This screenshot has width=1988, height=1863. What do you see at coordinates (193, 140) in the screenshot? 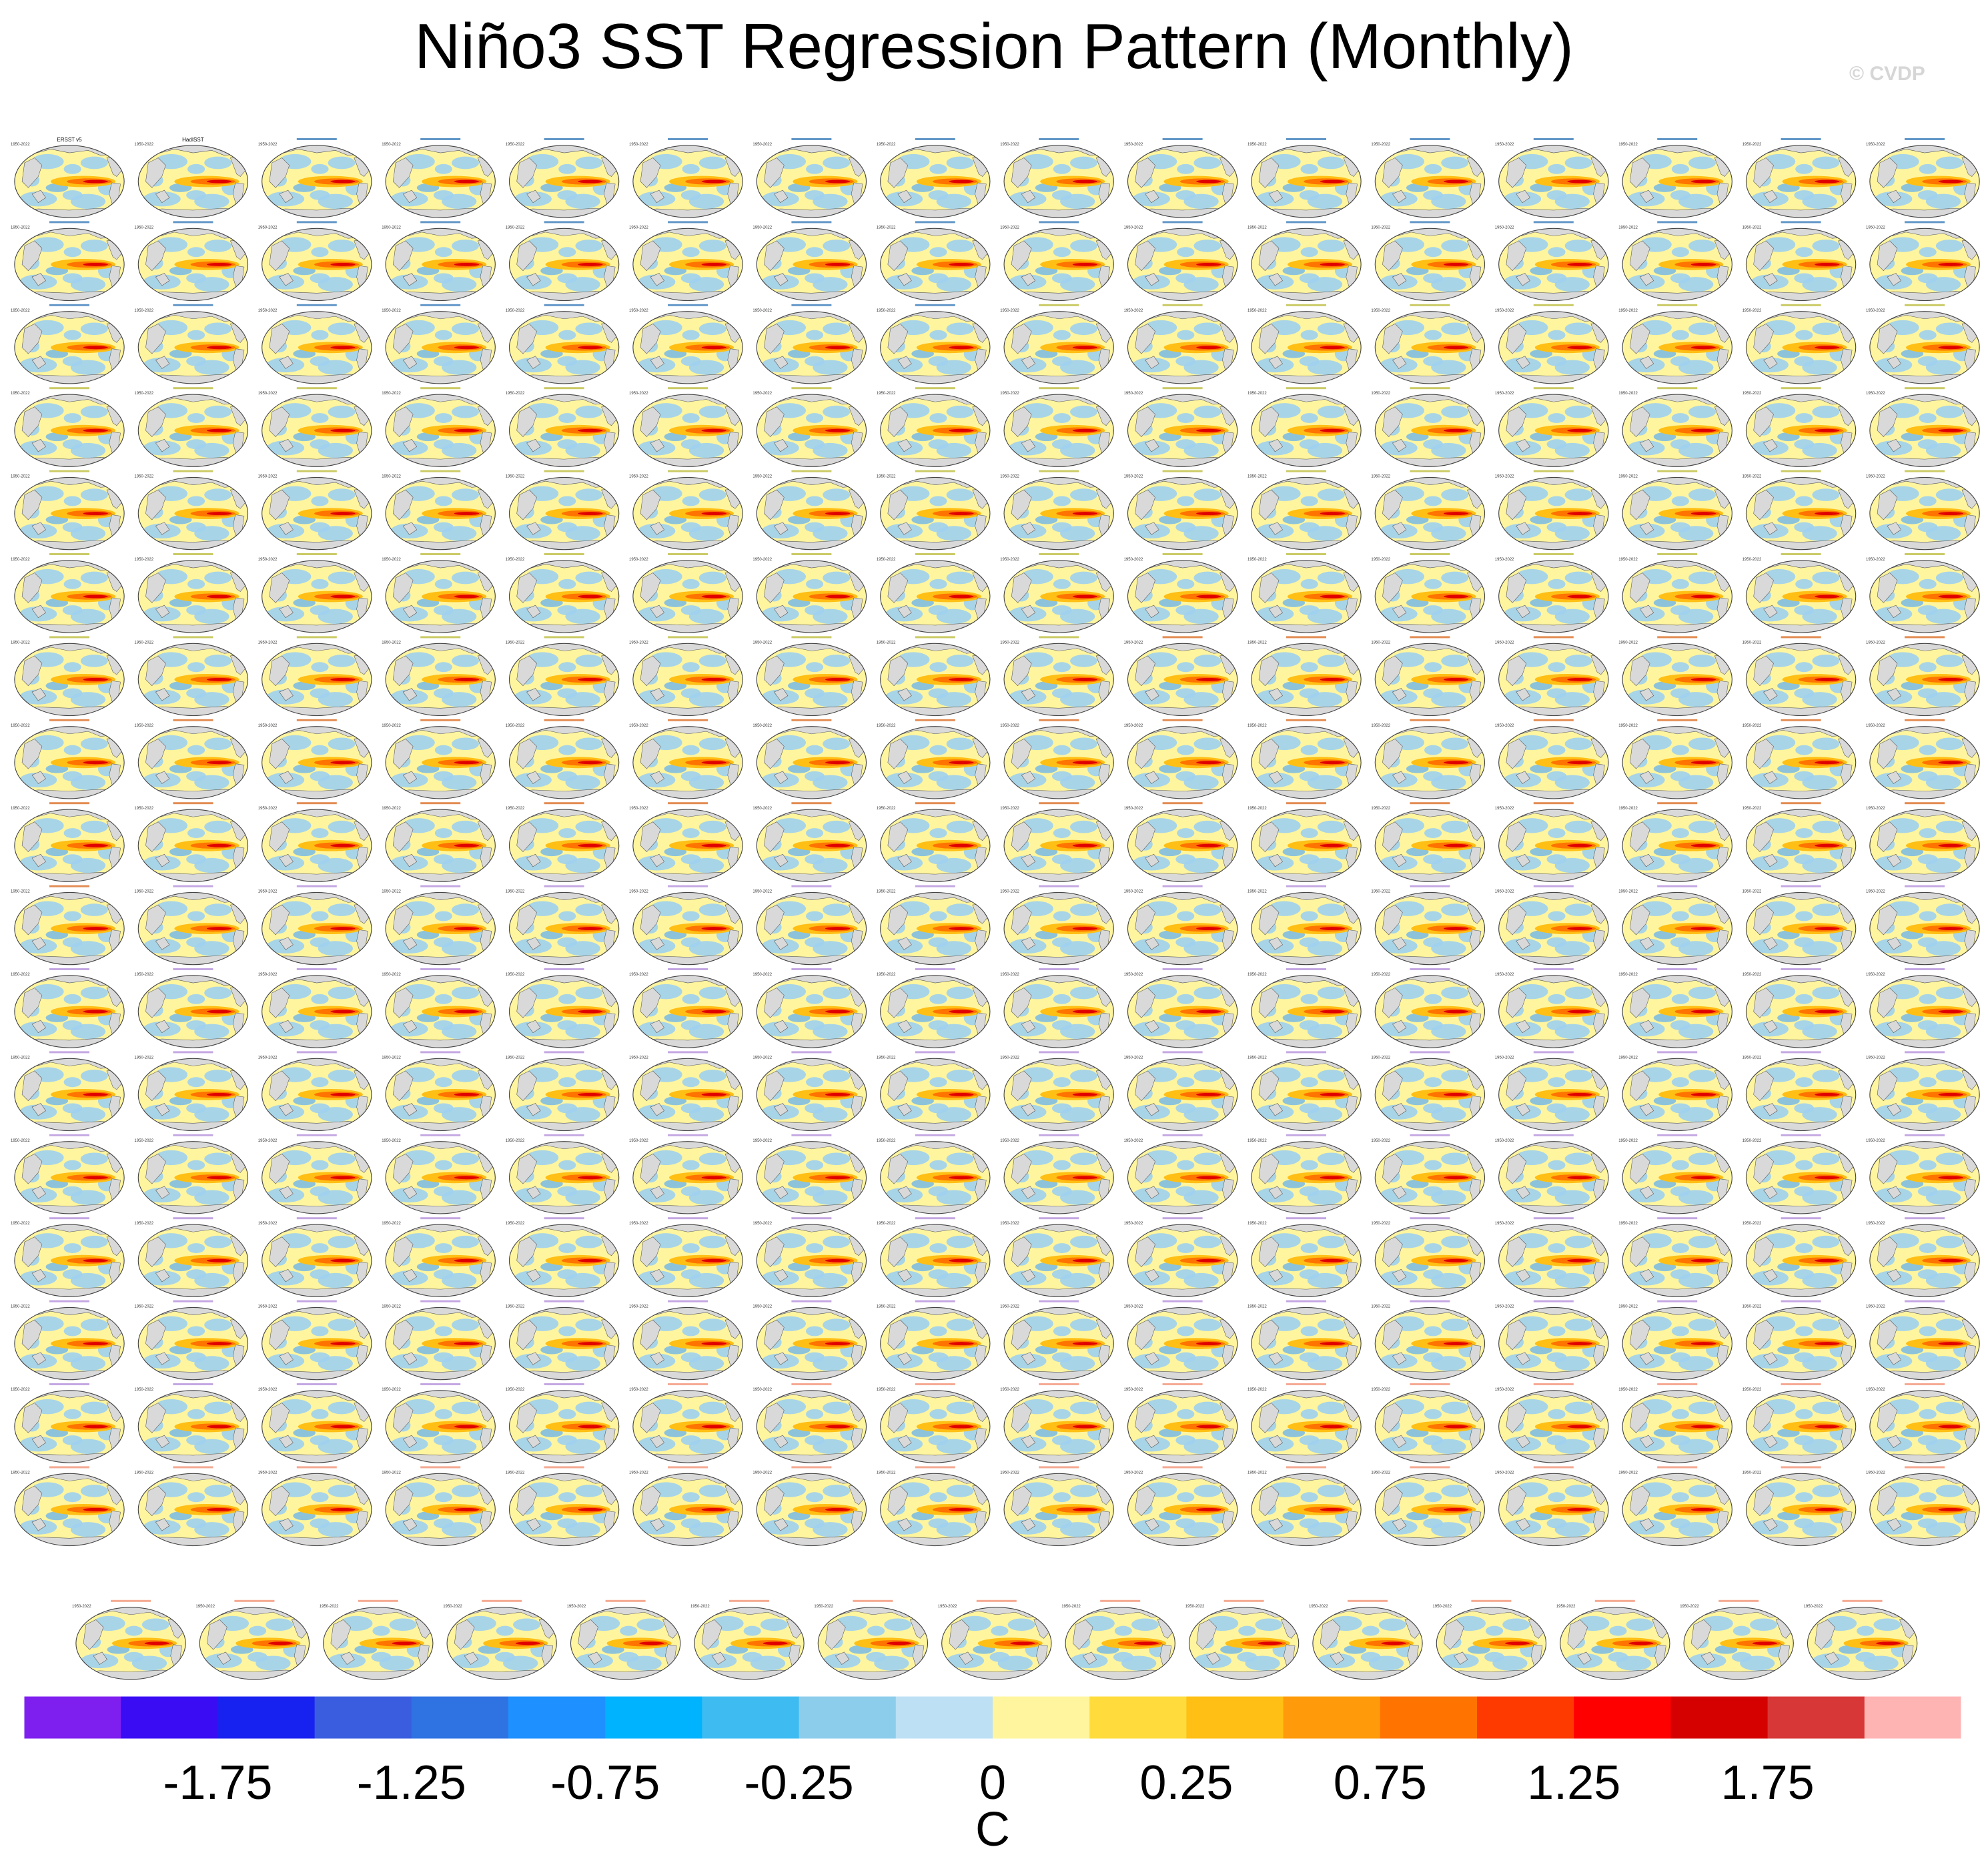
I see `panel-title: HadISST` at bounding box center [193, 140].